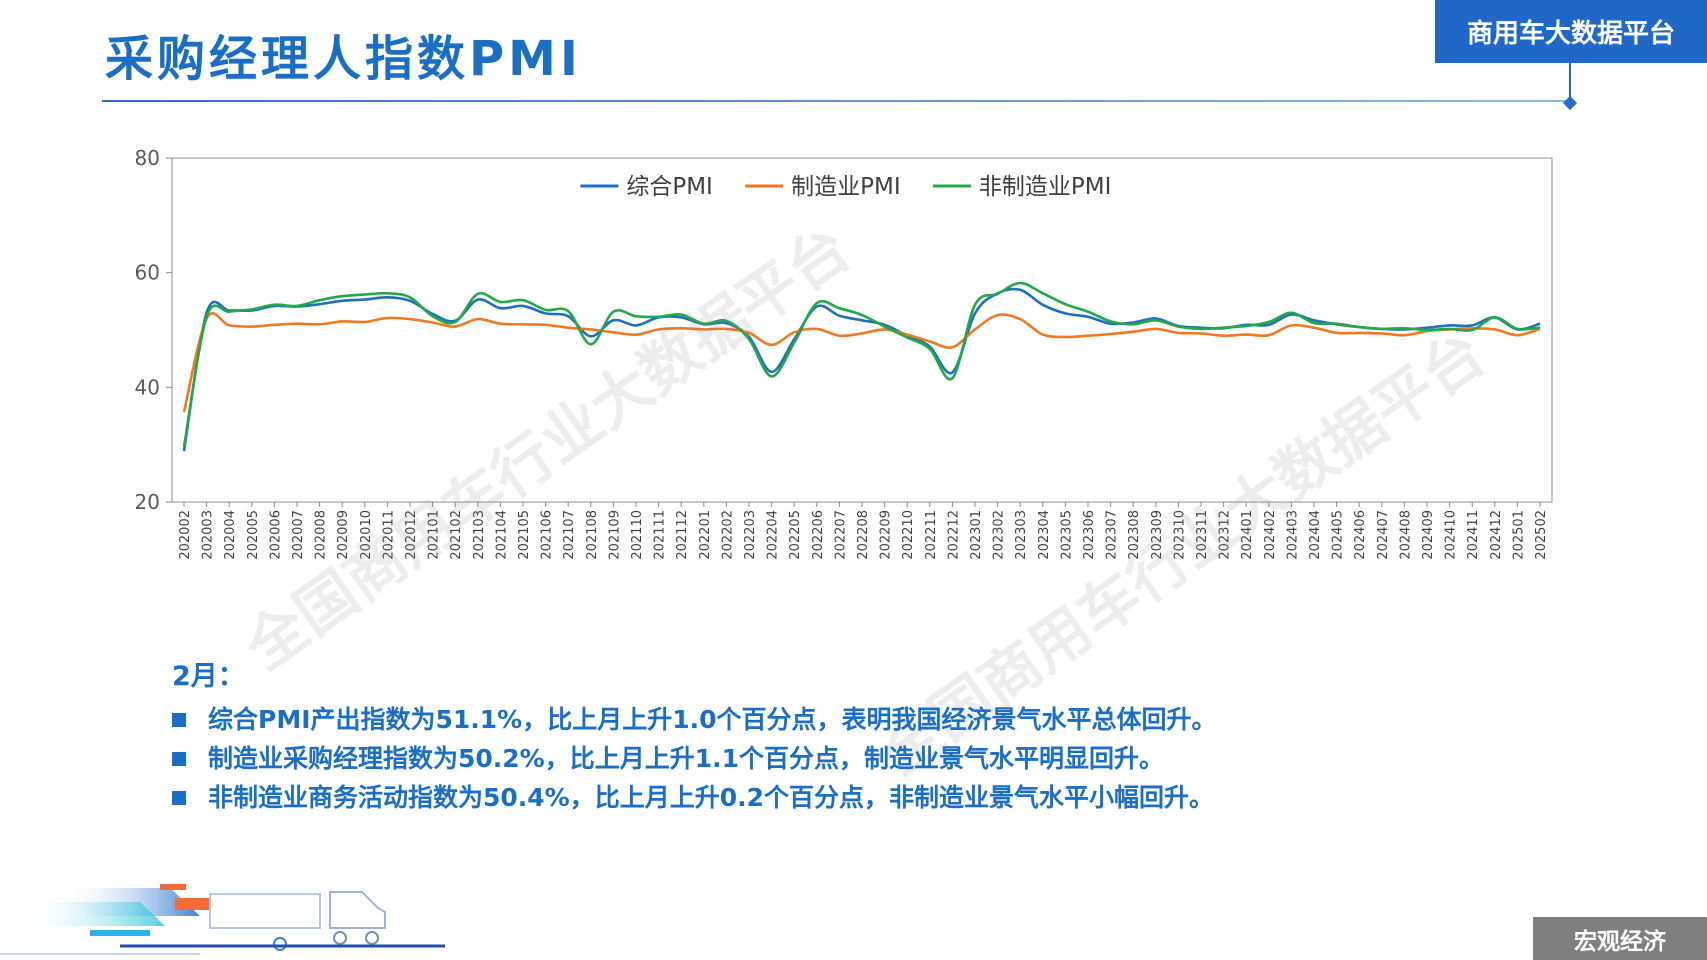 The image size is (1707, 960). Describe the element at coordinates (343, 59) in the screenshot. I see `page-title: 采购经理人指数PMI` at that location.